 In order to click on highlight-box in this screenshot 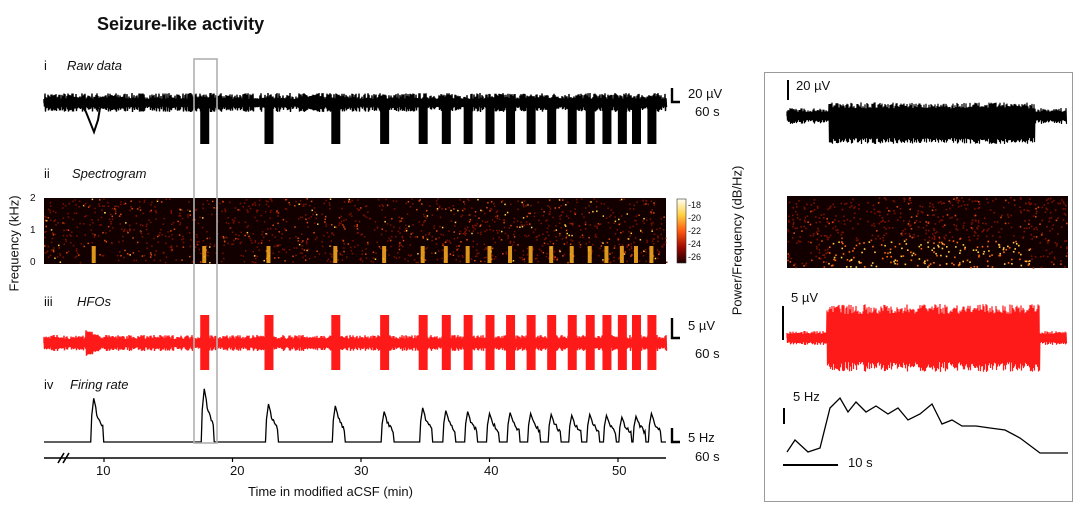, I will do `click(205, 251)`.